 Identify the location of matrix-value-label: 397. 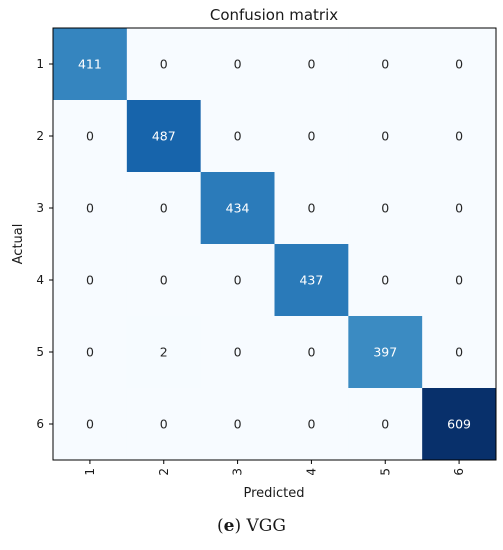
(385, 352).